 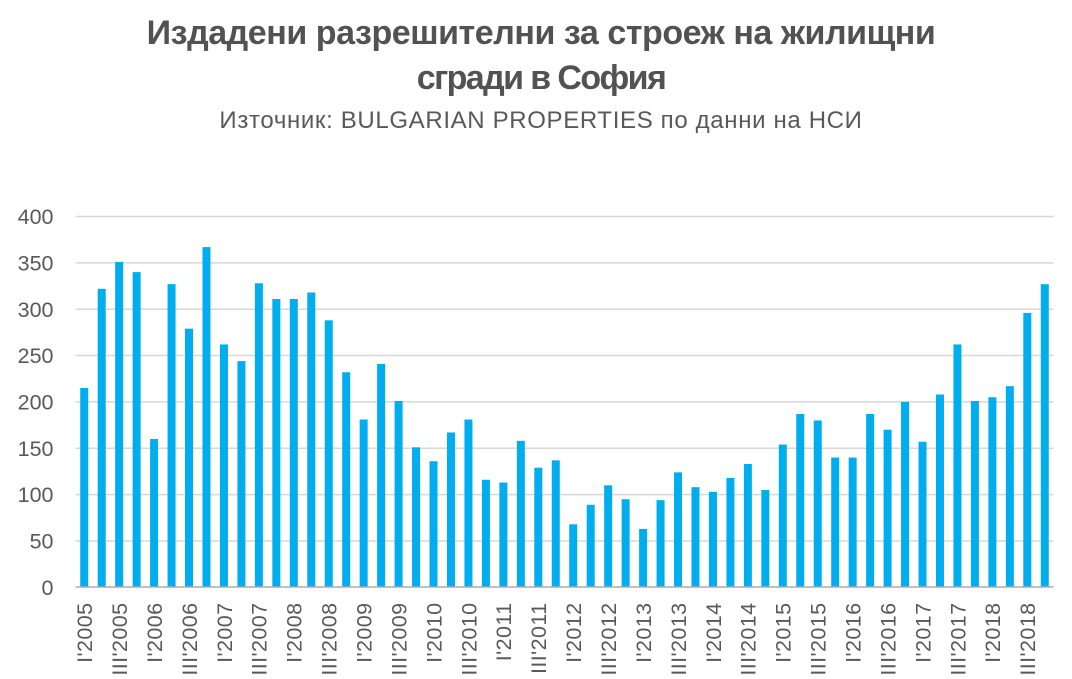 I want to click on svg-text: III'2013, so click(x=679, y=639).